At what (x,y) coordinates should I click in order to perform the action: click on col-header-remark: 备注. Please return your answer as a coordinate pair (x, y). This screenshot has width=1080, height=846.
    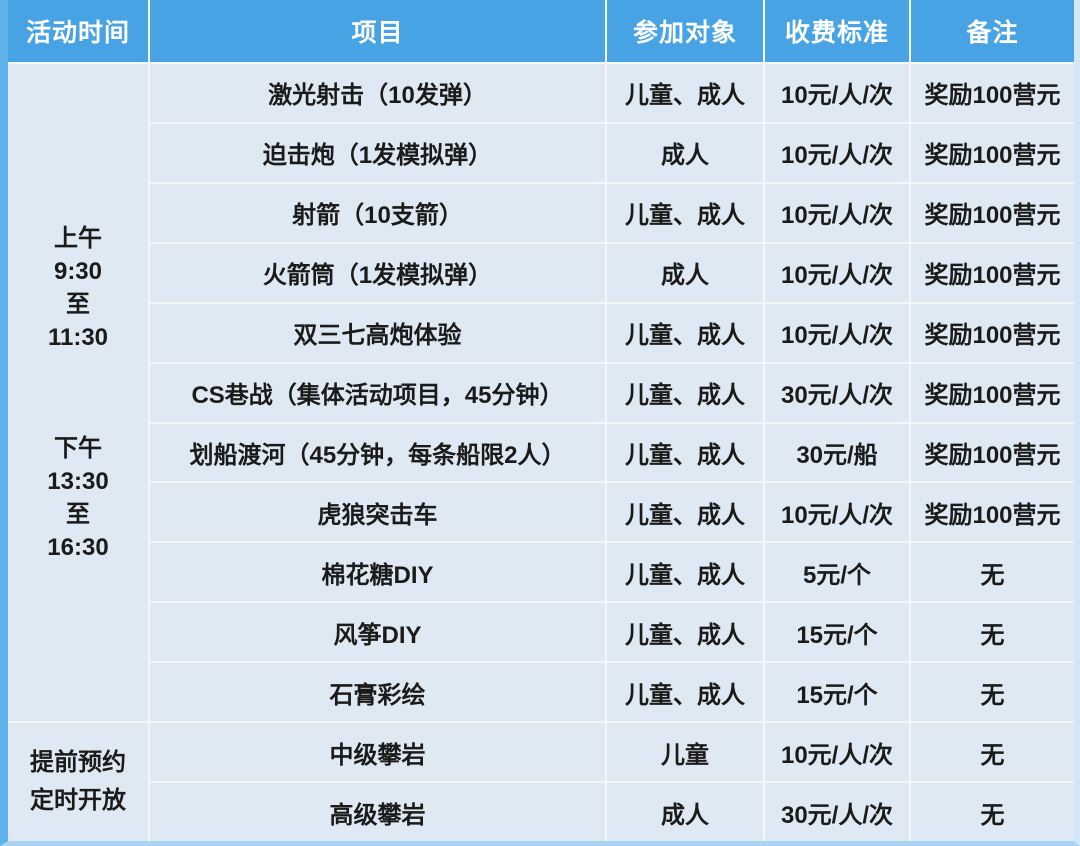
    Looking at the image, I should click on (992, 31).